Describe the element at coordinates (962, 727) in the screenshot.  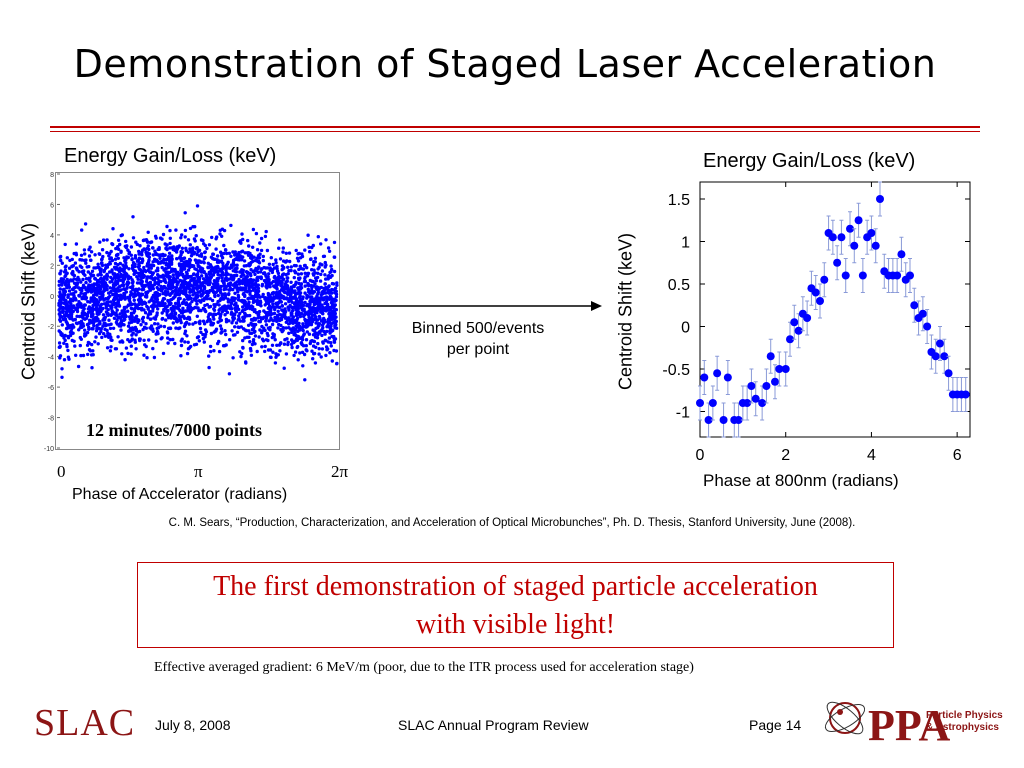
I see `ppa-sub-line2: & Astrophysics` at that location.